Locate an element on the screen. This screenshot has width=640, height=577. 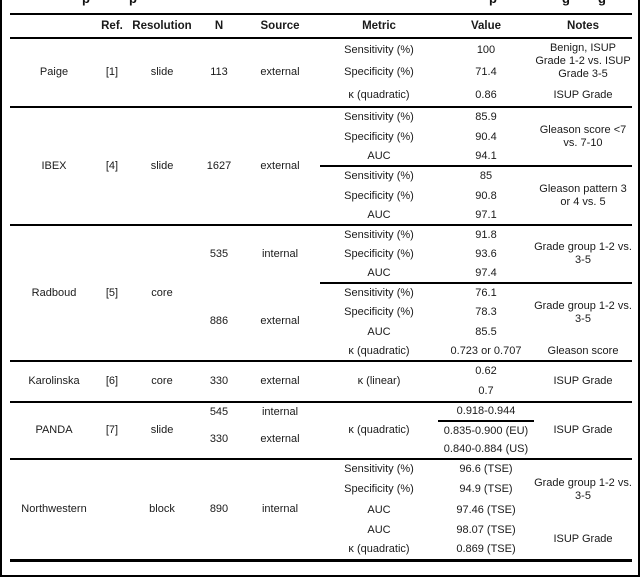
header-notes: Notes is located at coordinates (583, 25).